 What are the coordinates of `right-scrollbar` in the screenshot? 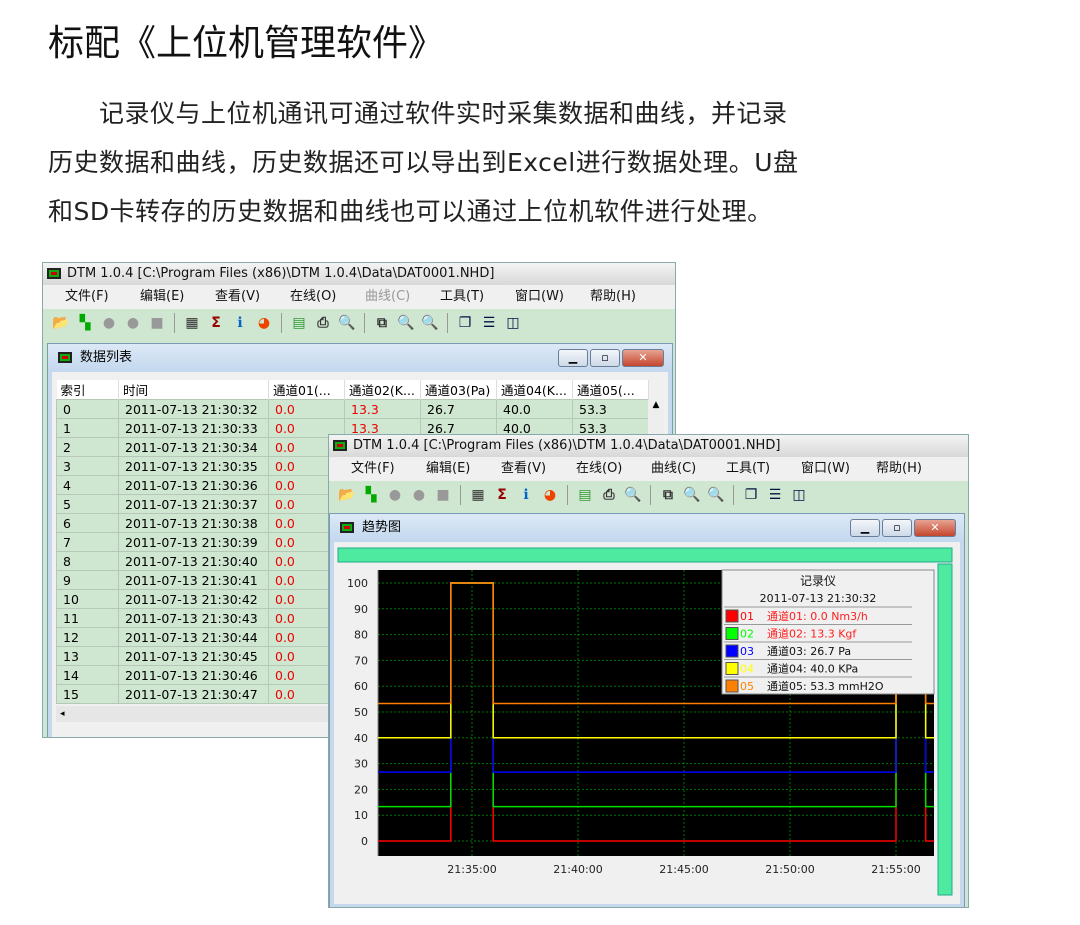 It's located at (945, 729).